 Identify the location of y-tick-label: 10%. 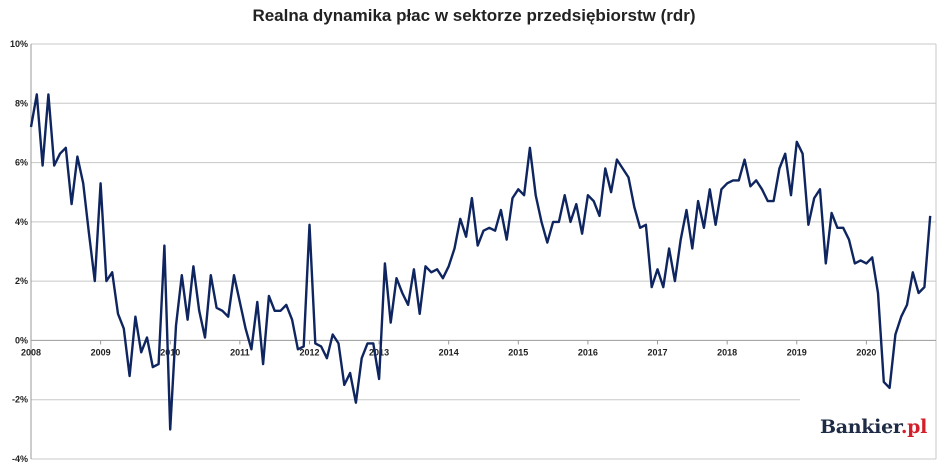
(19, 44).